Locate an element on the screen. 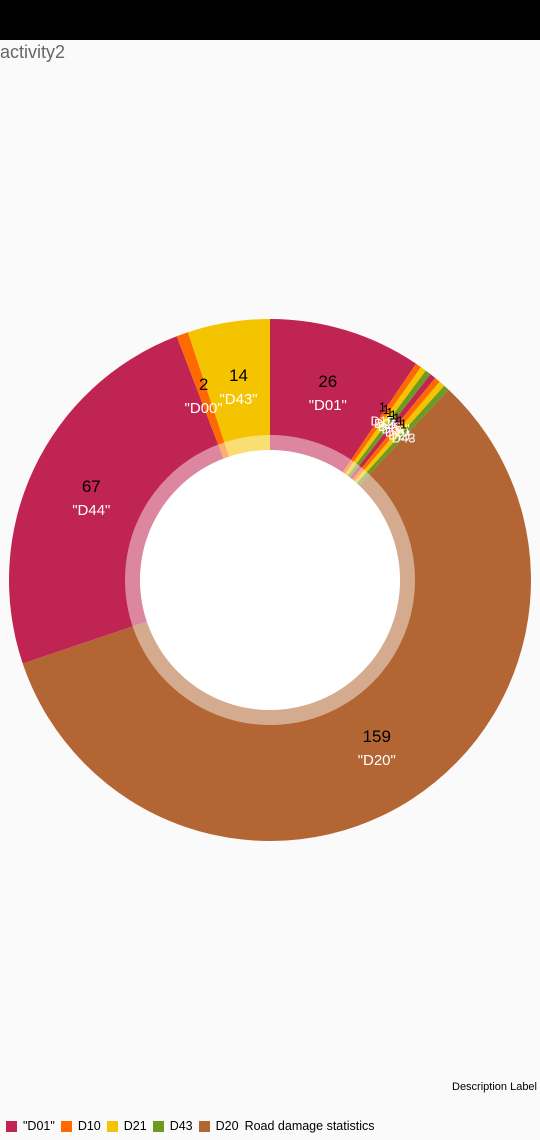  slice-category-label: "D44" is located at coordinates (91, 510).